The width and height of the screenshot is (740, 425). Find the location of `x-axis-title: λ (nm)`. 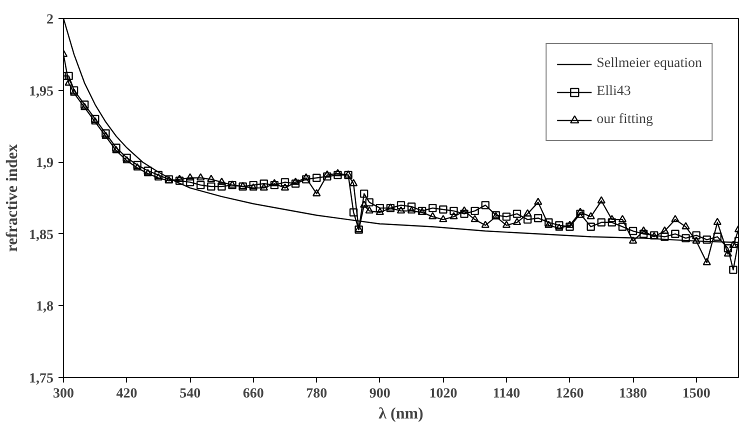

x-axis-title: λ (nm) is located at coordinates (401, 414).